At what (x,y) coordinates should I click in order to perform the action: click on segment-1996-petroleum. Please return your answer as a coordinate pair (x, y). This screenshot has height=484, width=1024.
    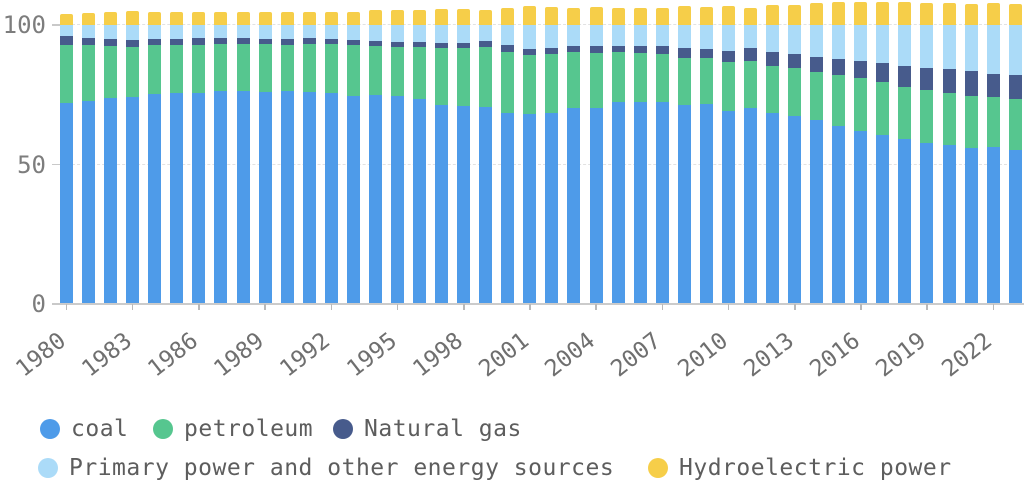
    Looking at the image, I should click on (419, 72).